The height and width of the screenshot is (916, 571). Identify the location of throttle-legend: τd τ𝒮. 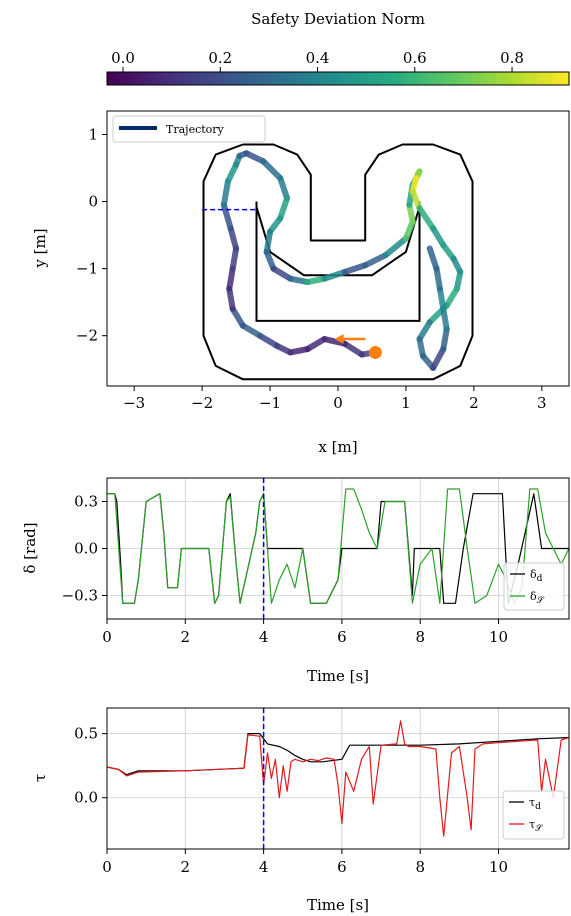
(533, 815).